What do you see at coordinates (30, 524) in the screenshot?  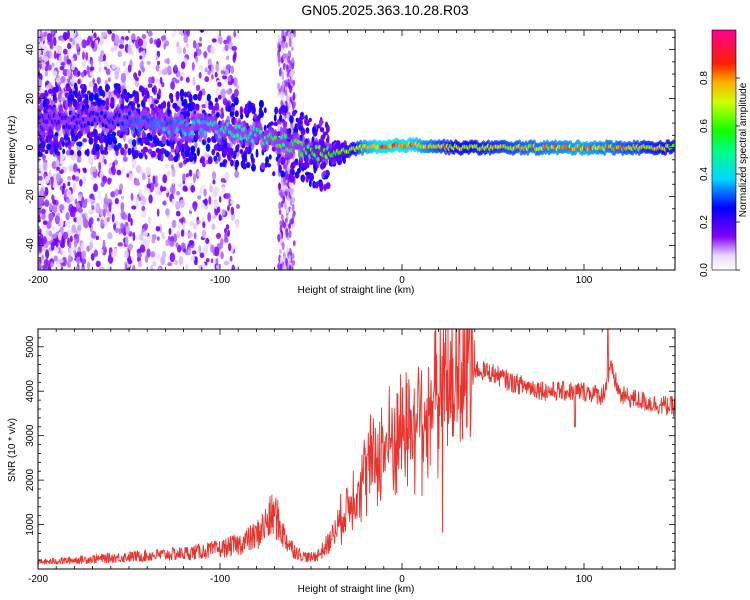 I see `snr-ytick-label: 1000` at bounding box center [30, 524].